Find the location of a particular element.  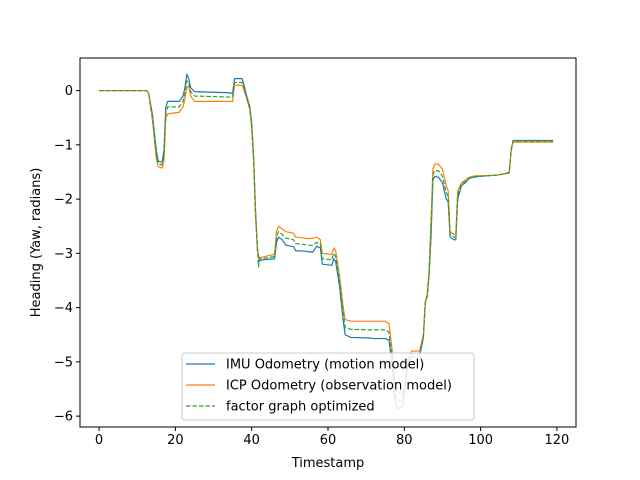

legend-box is located at coordinates (328, 386).